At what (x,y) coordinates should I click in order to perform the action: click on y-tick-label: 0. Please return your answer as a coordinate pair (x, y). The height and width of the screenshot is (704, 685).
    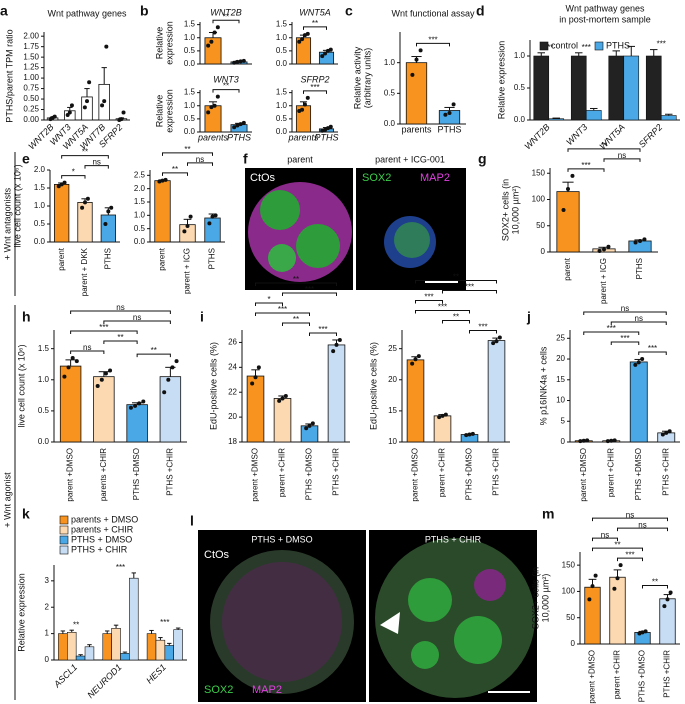
    Looking at the image, I should click on (47, 659).